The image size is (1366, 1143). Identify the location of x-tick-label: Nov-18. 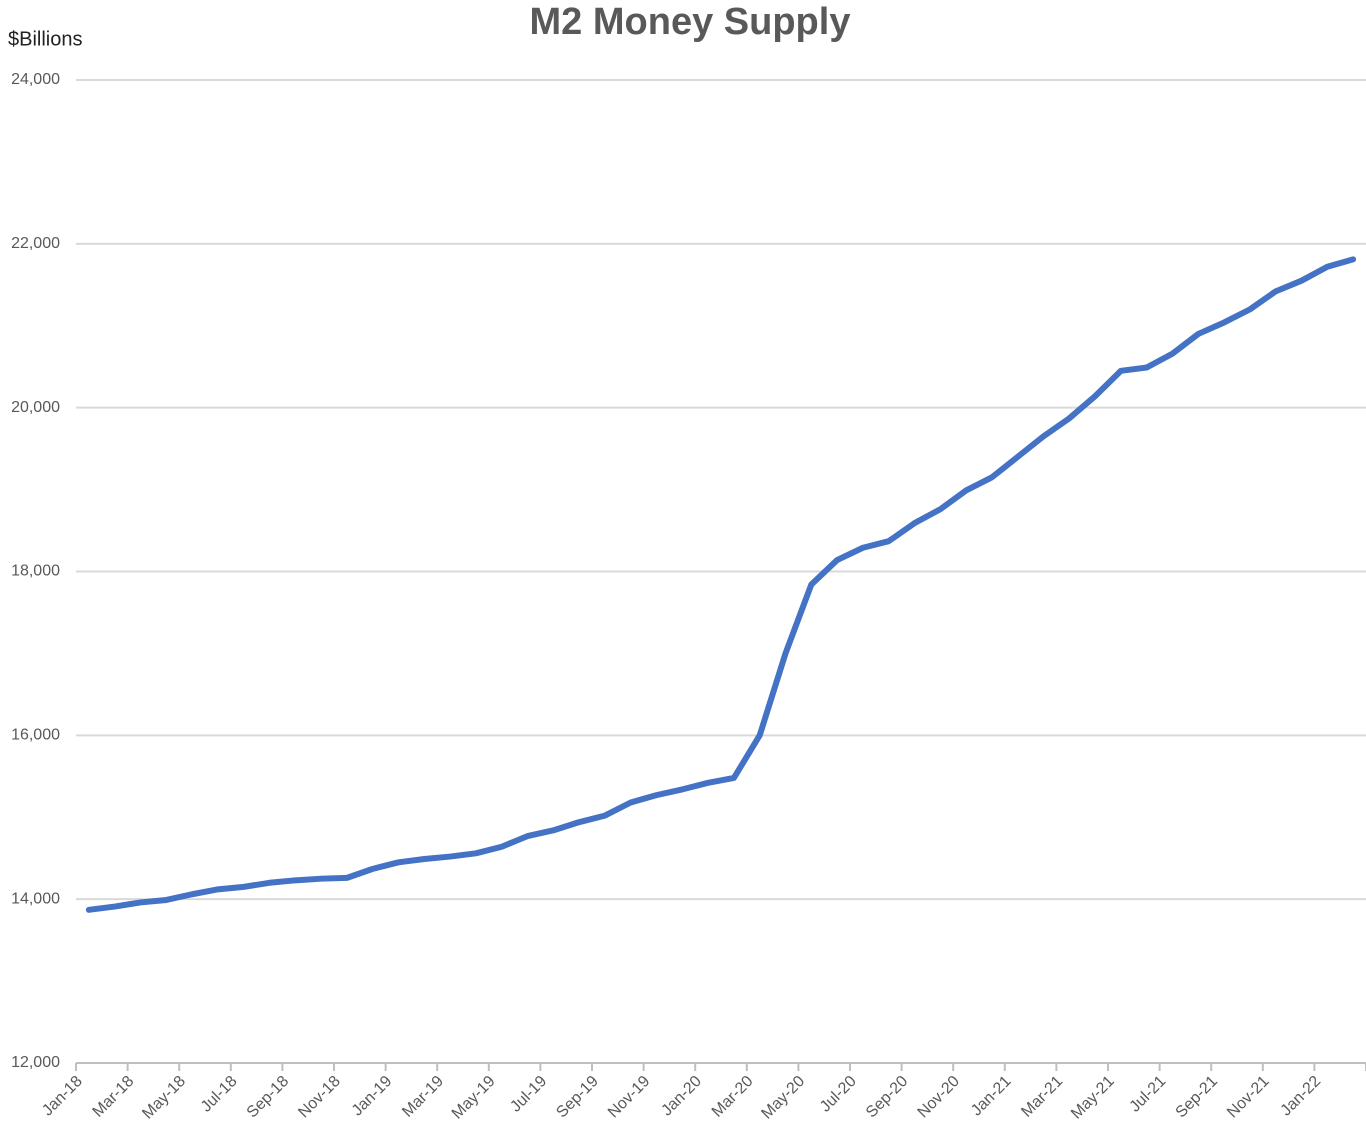
(319, 1097).